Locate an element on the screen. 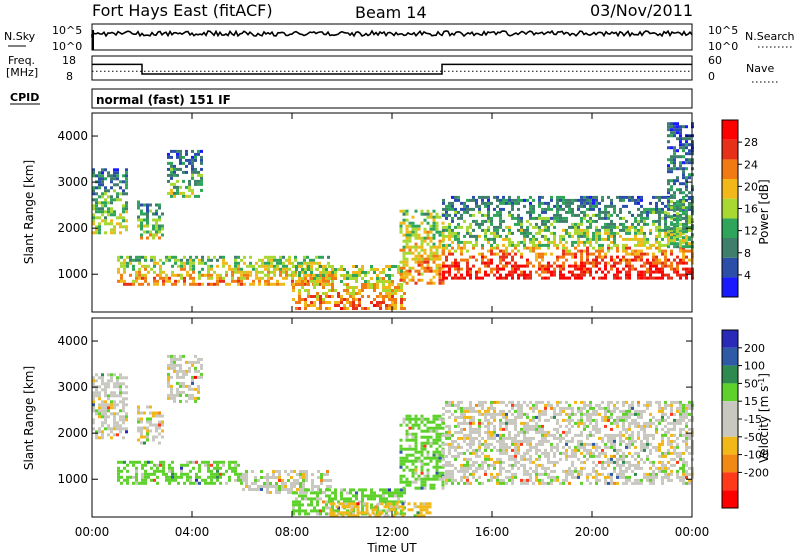 Image resolution: width=800 pixels, height=554 pixels. power-colorbar-swatch is located at coordinates (730, 267).